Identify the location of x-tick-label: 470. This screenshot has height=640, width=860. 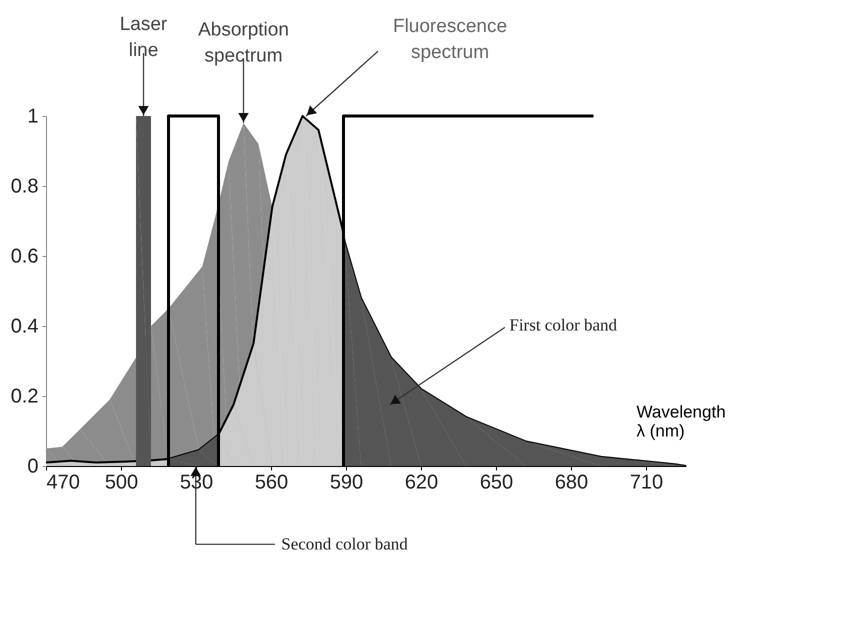
(63, 483).